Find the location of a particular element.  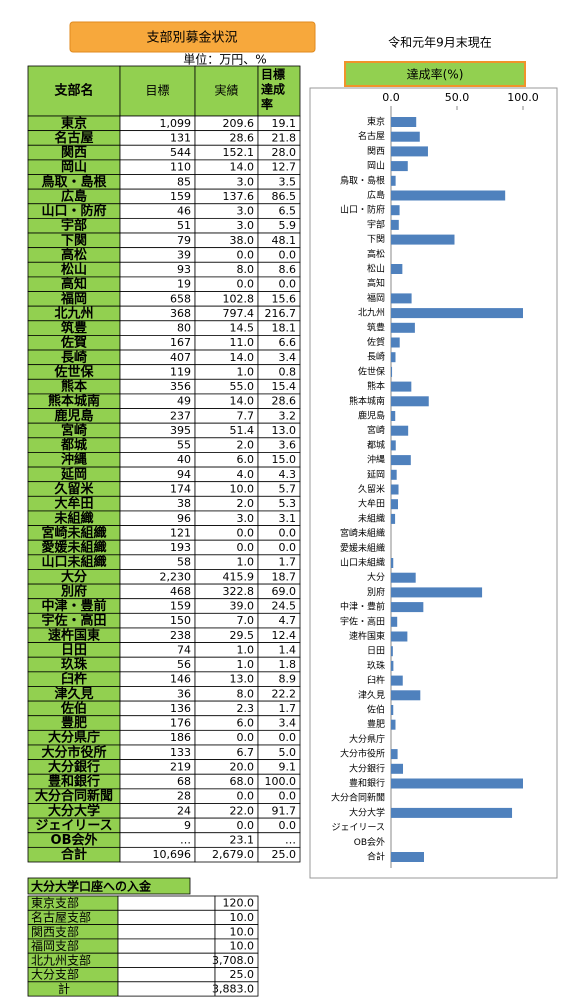

category-label: 延岡 is located at coordinates (376, 474).